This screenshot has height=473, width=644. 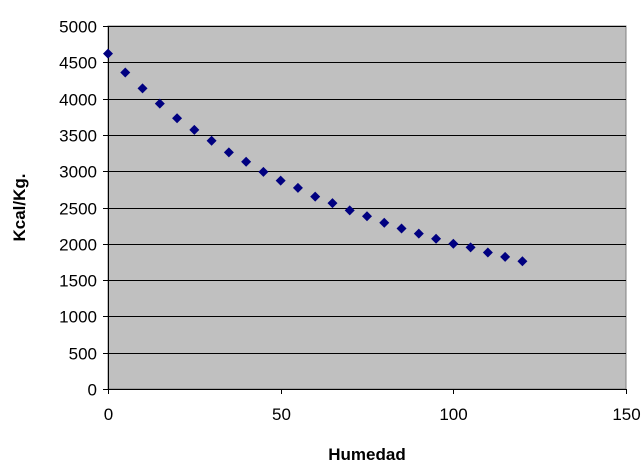 What do you see at coordinates (366, 454) in the screenshot?
I see `x-axis-title: Humedad` at bounding box center [366, 454].